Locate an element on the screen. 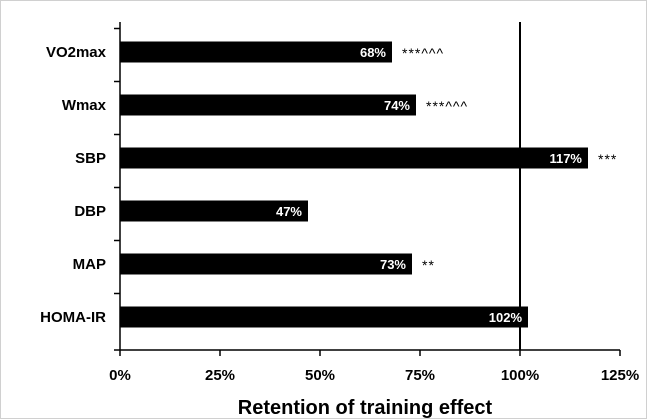 The width and height of the screenshot is (647, 419). bar-value-label: 68% is located at coordinates (373, 52).